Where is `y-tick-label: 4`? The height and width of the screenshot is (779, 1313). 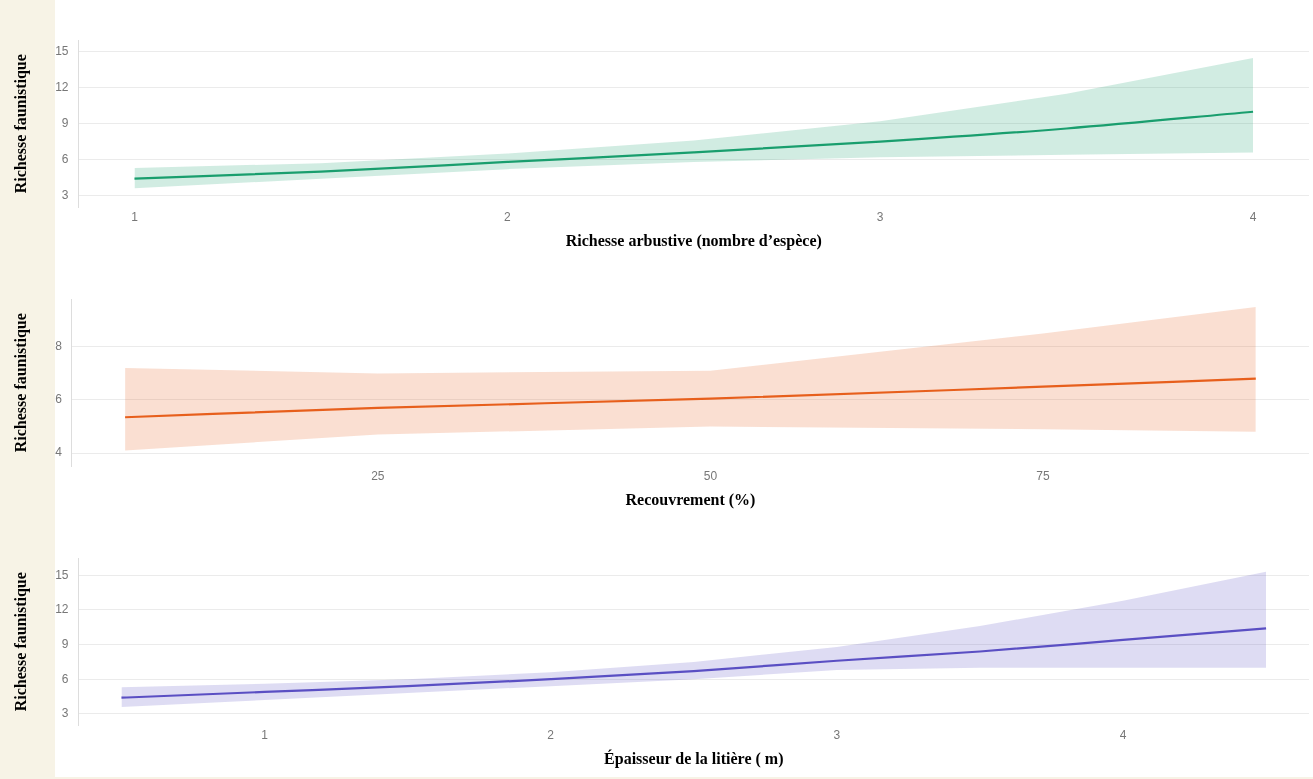
y-tick-label: 4 is located at coordinates (59, 452).